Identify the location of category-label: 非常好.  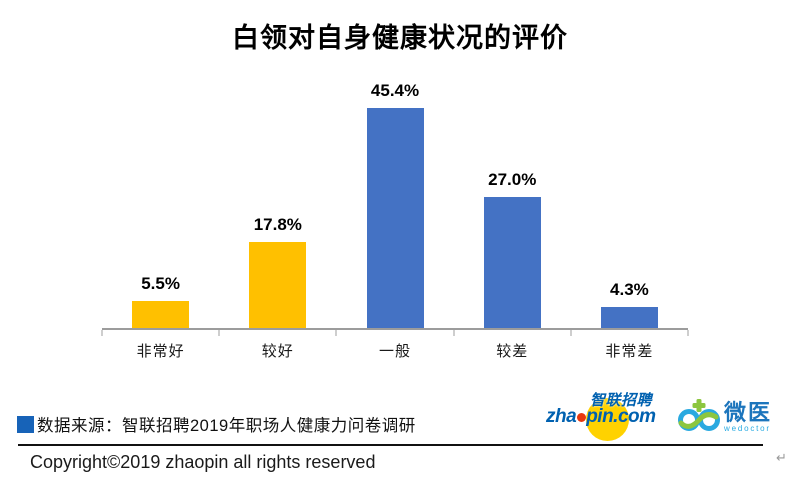
(160, 351).